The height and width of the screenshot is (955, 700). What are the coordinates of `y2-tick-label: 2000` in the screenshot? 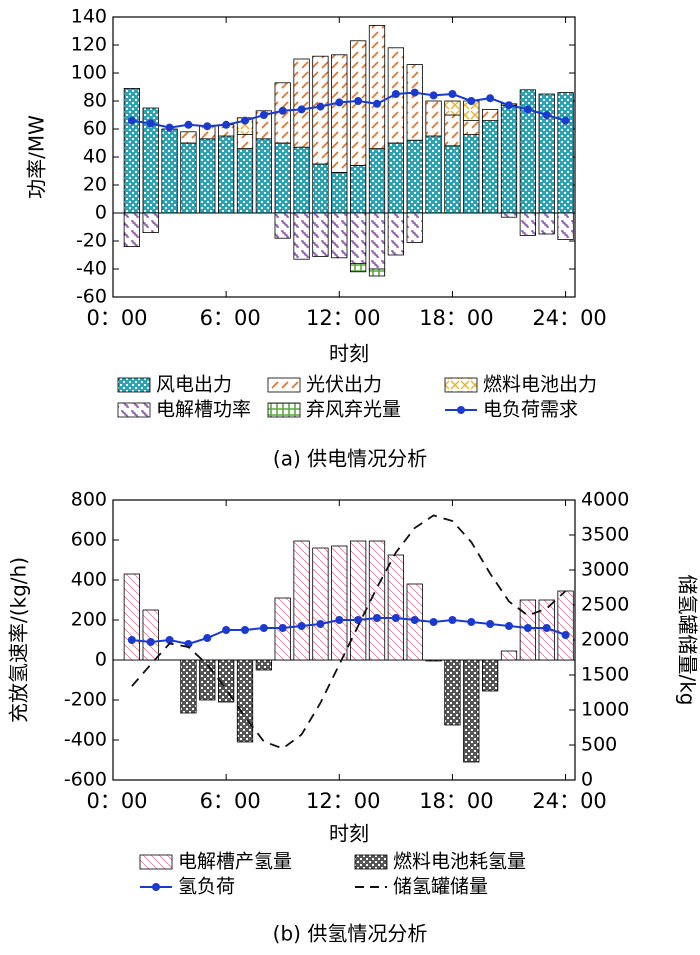 It's located at (605, 640).